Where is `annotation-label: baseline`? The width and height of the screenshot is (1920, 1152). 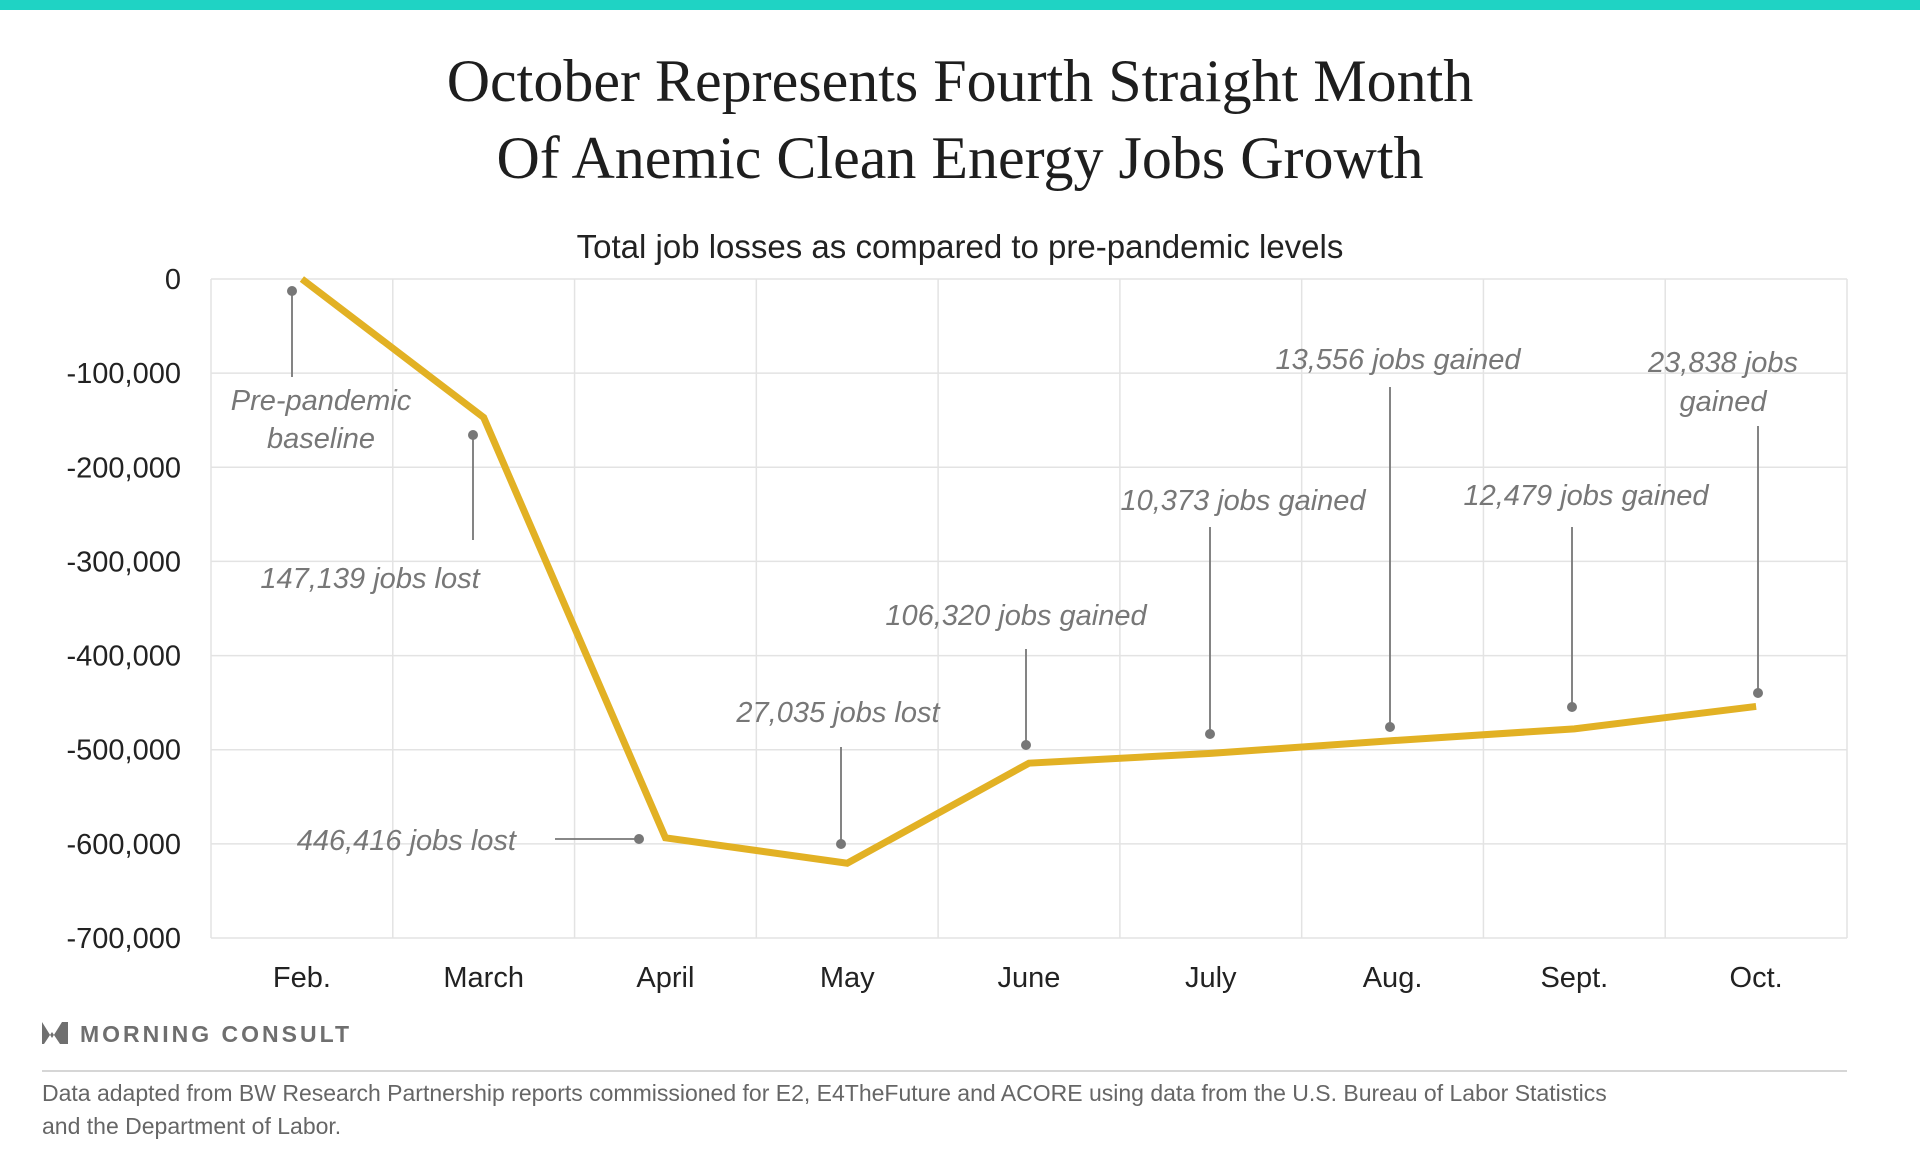 annotation-label: baseline is located at coordinates (321, 439).